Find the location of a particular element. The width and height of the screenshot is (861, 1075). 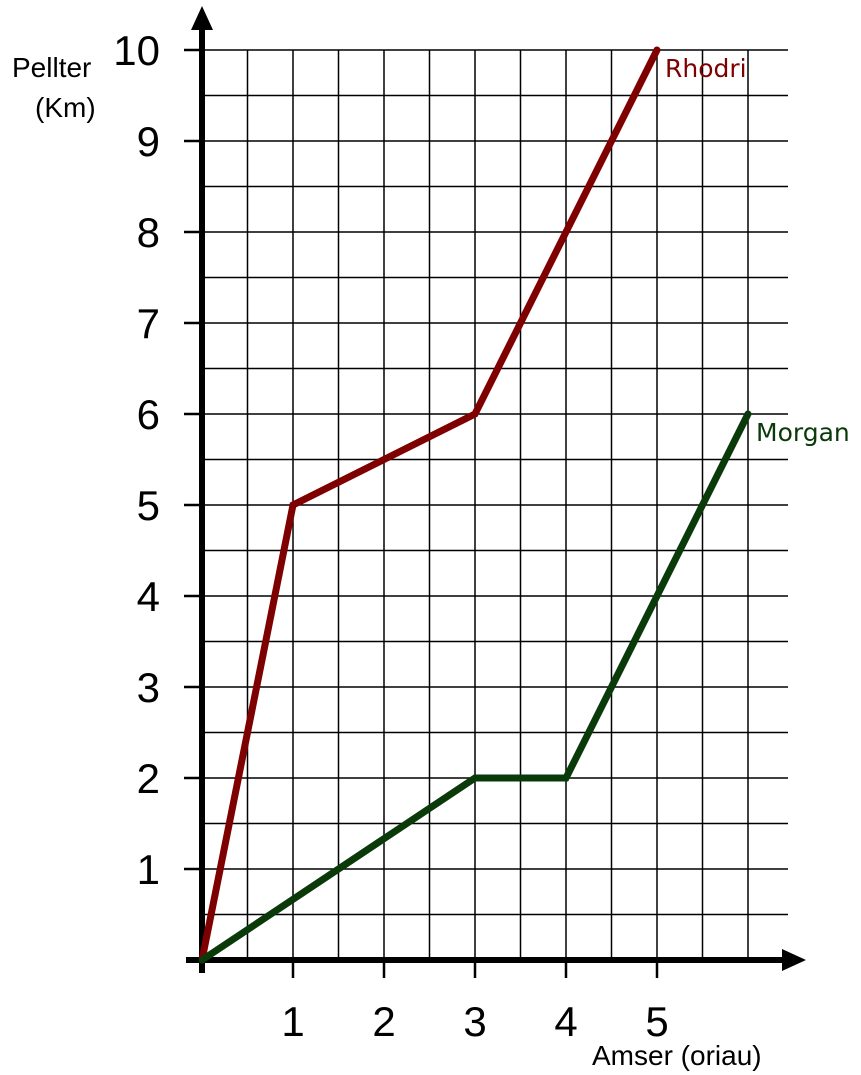

y-tick-marks: 1 2 3 4 5 6 7 8 9 10 is located at coordinates (157, 460).